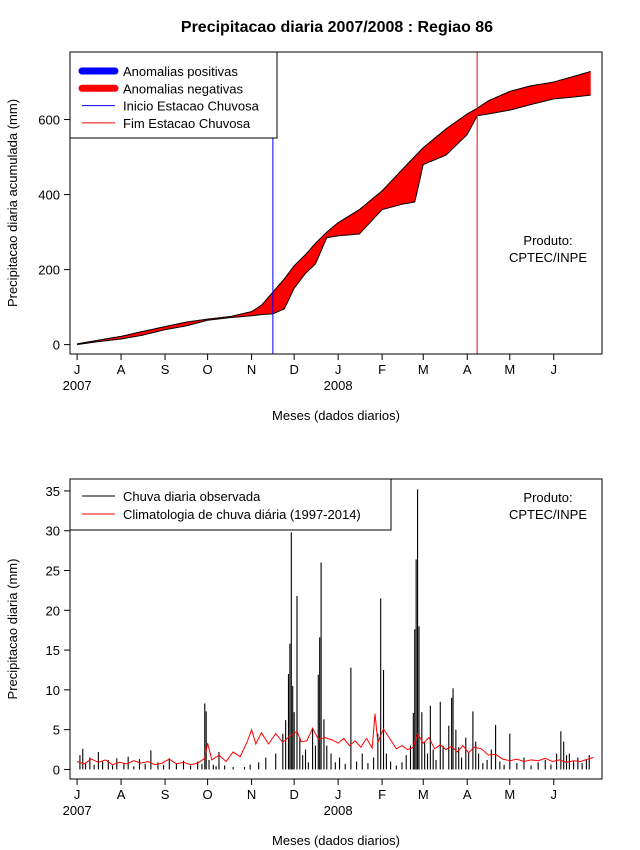  Describe the element at coordinates (382, 369) in the screenshot. I see `top-x-tick-label: F` at that location.